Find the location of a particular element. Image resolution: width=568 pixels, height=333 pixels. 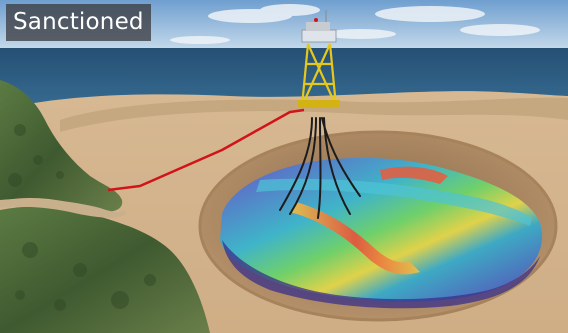

reservoir-dark-edge is located at coordinates (381, 274).